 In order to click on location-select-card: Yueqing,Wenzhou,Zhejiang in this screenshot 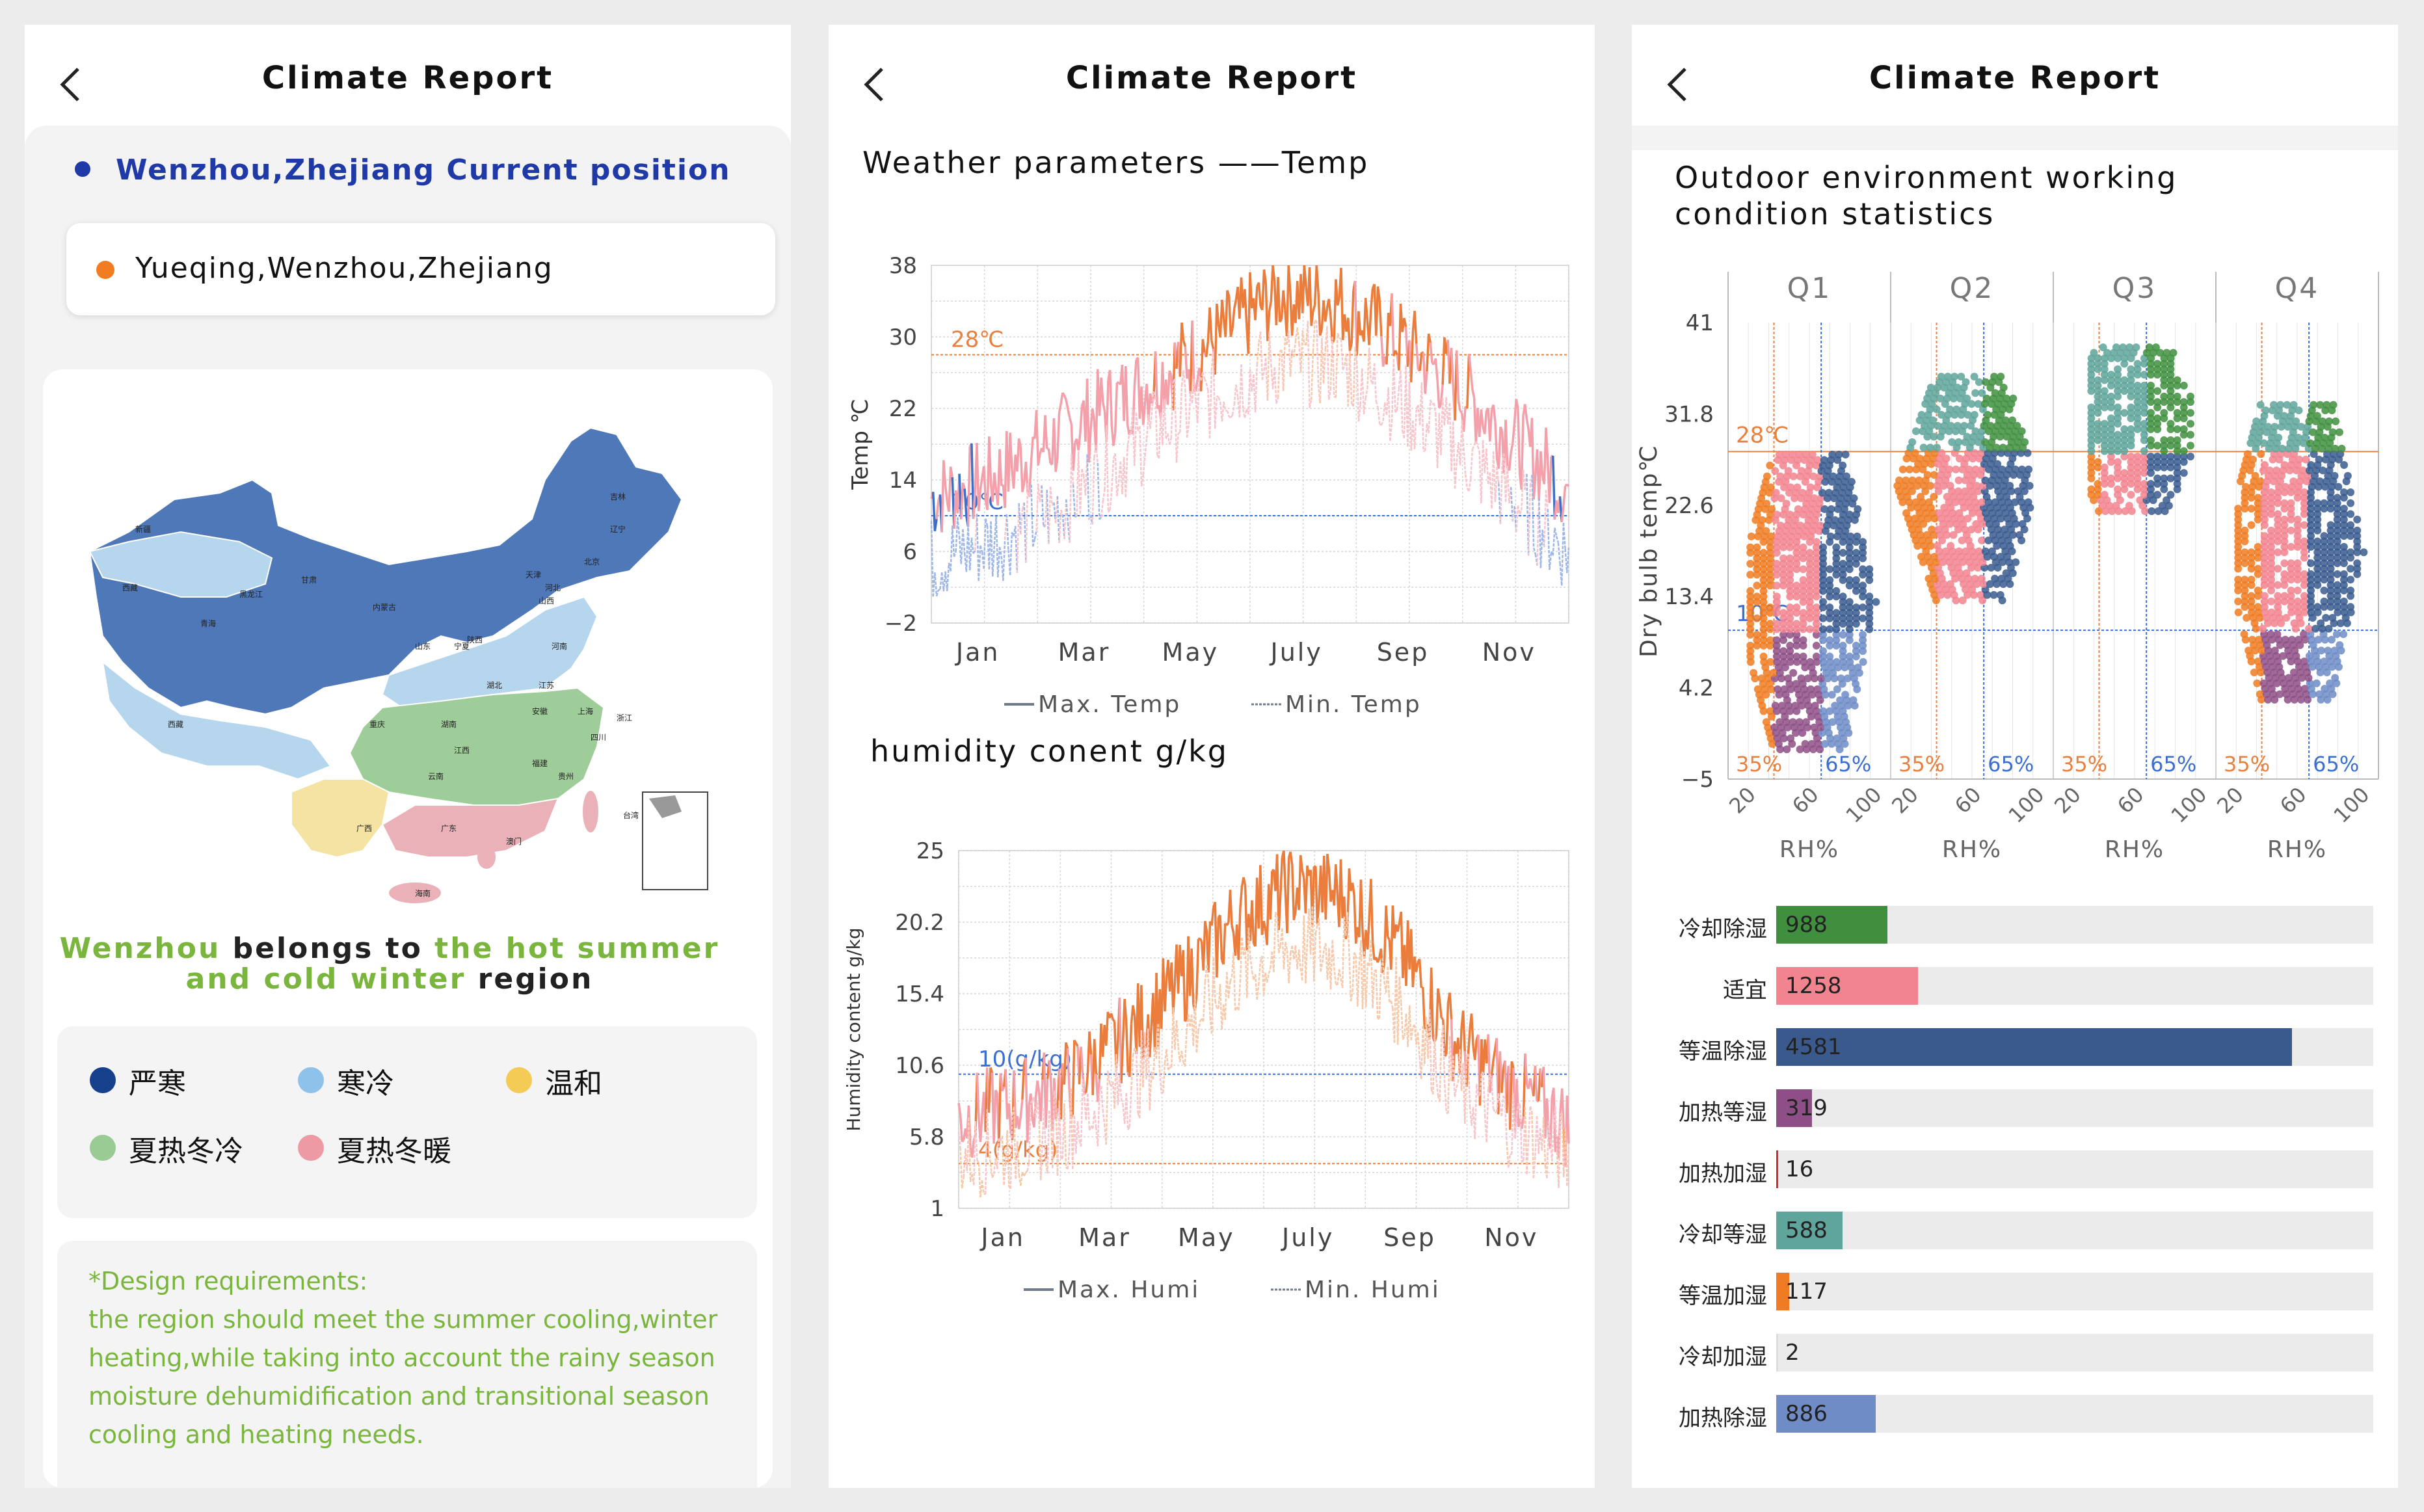, I will do `click(420, 269)`.